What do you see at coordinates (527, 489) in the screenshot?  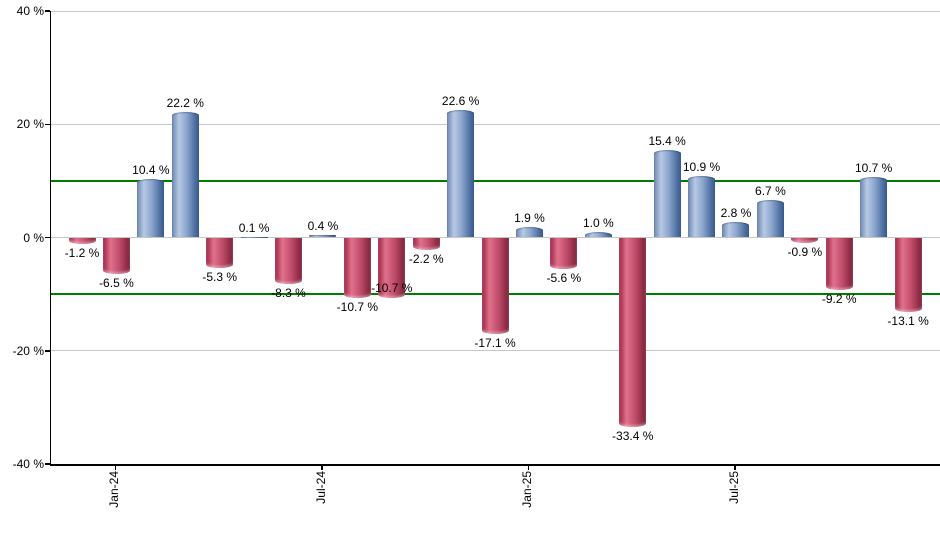 I see `x-axis-tick-label: Jan-25` at bounding box center [527, 489].